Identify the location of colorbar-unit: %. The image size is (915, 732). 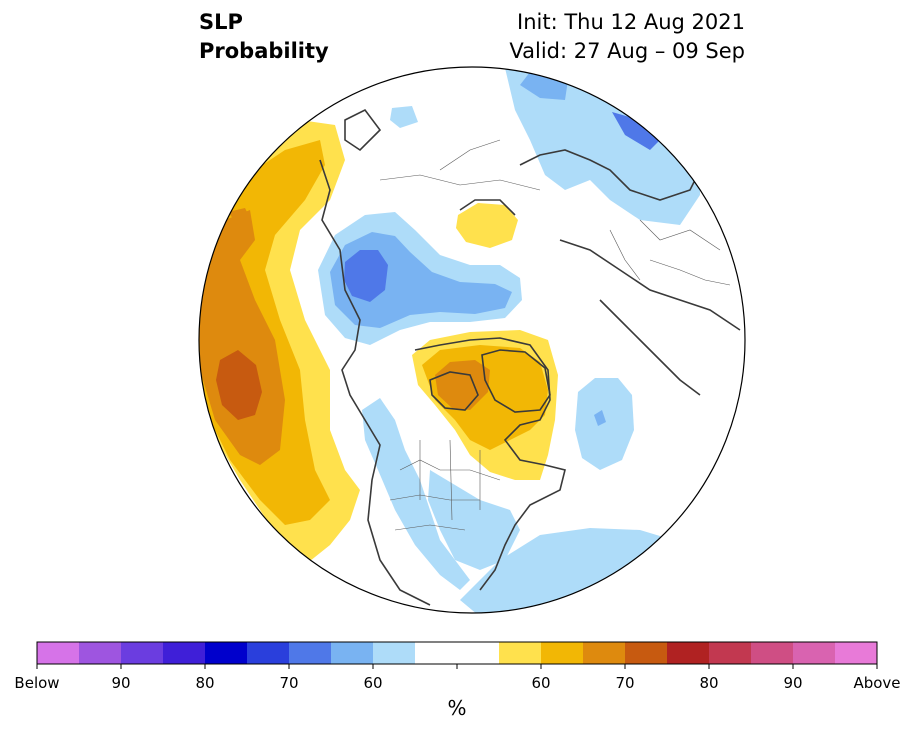
(457, 708).